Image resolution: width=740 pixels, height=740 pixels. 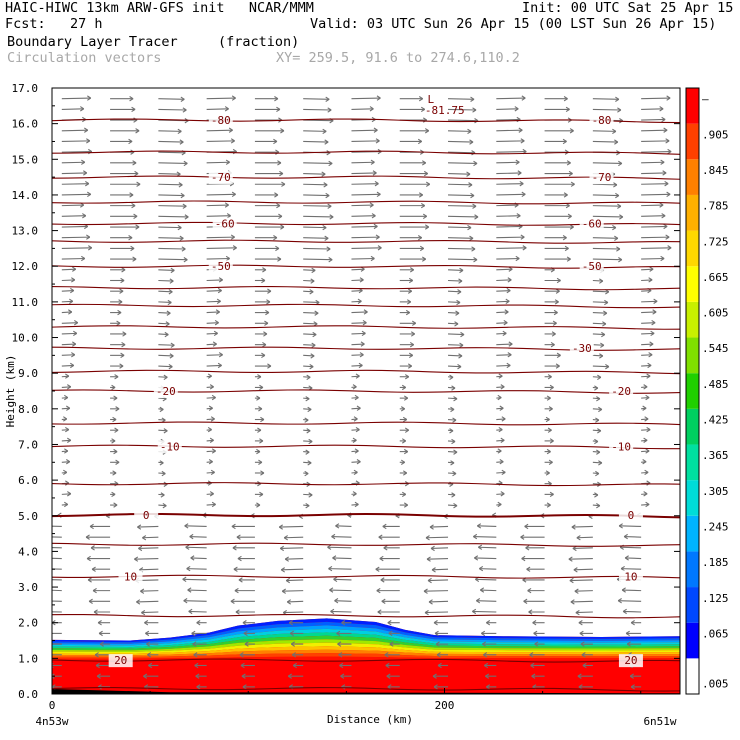 What do you see at coordinates (84, 58) in the screenshot?
I see `vector-field-name: Circulation vectors` at bounding box center [84, 58].